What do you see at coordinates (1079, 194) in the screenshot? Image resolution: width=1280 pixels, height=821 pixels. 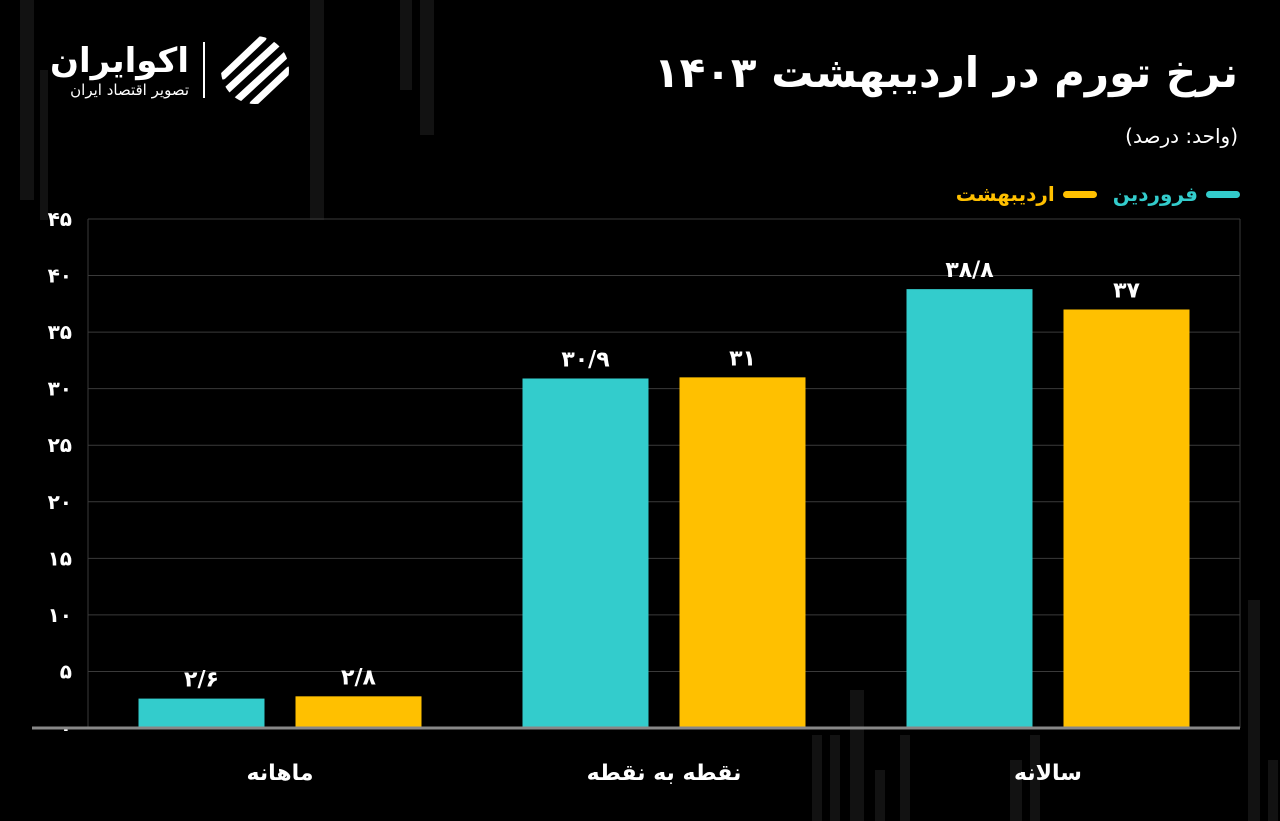 I see `legend-swatch-ordibehesht` at bounding box center [1079, 194].